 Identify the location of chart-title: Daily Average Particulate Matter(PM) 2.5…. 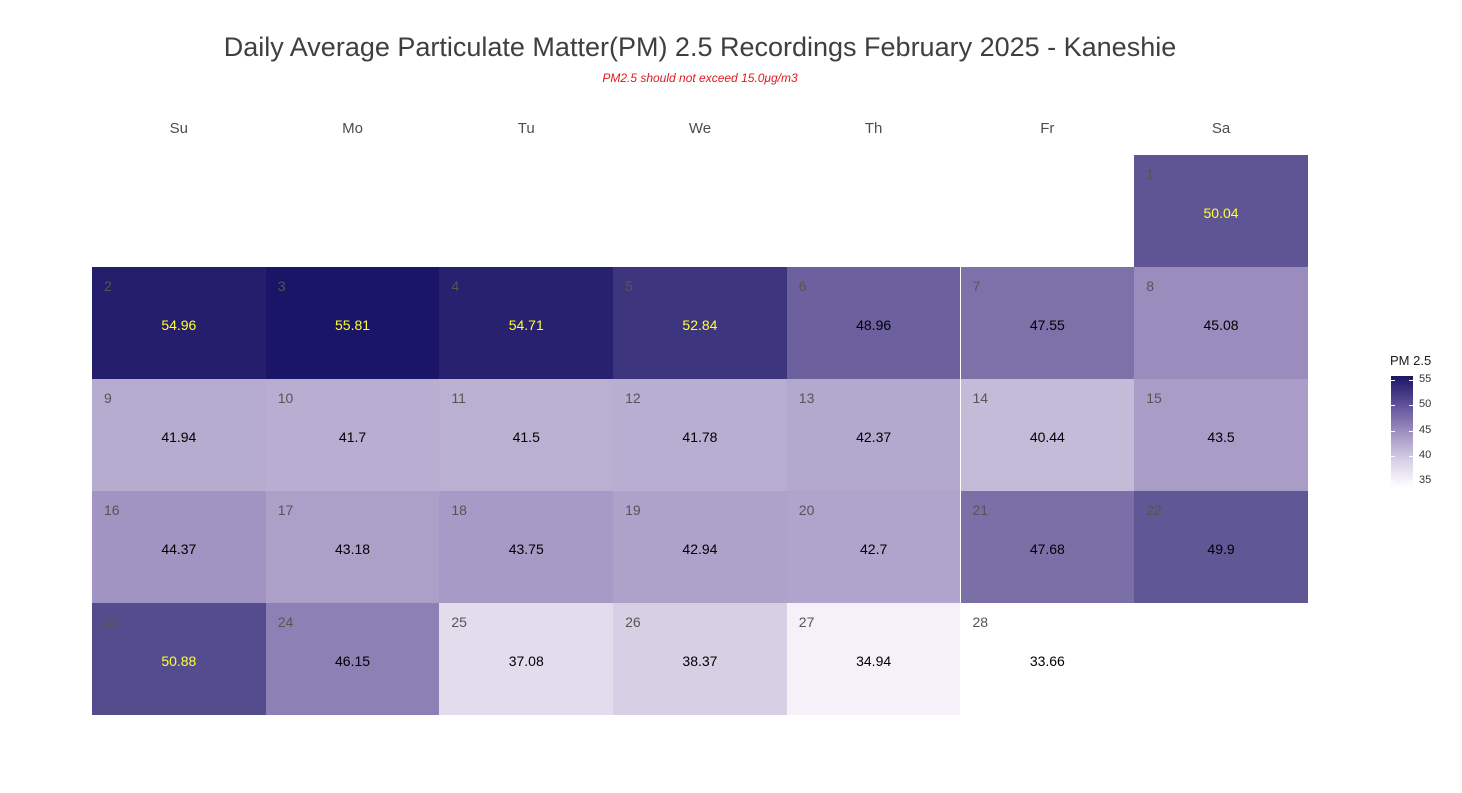
(700, 47).